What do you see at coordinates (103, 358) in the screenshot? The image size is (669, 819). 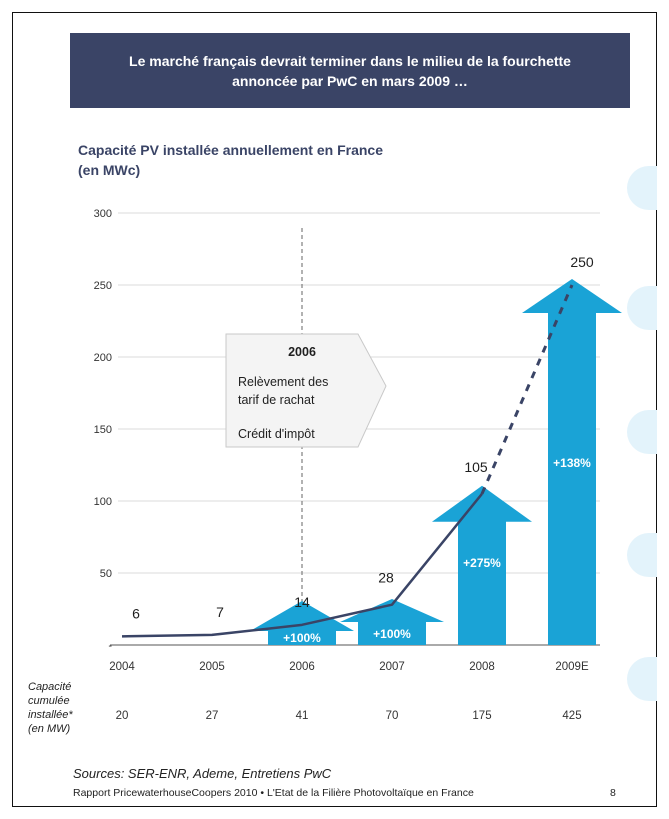 I see `y-tick-label: 200` at bounding box center [103, 358].